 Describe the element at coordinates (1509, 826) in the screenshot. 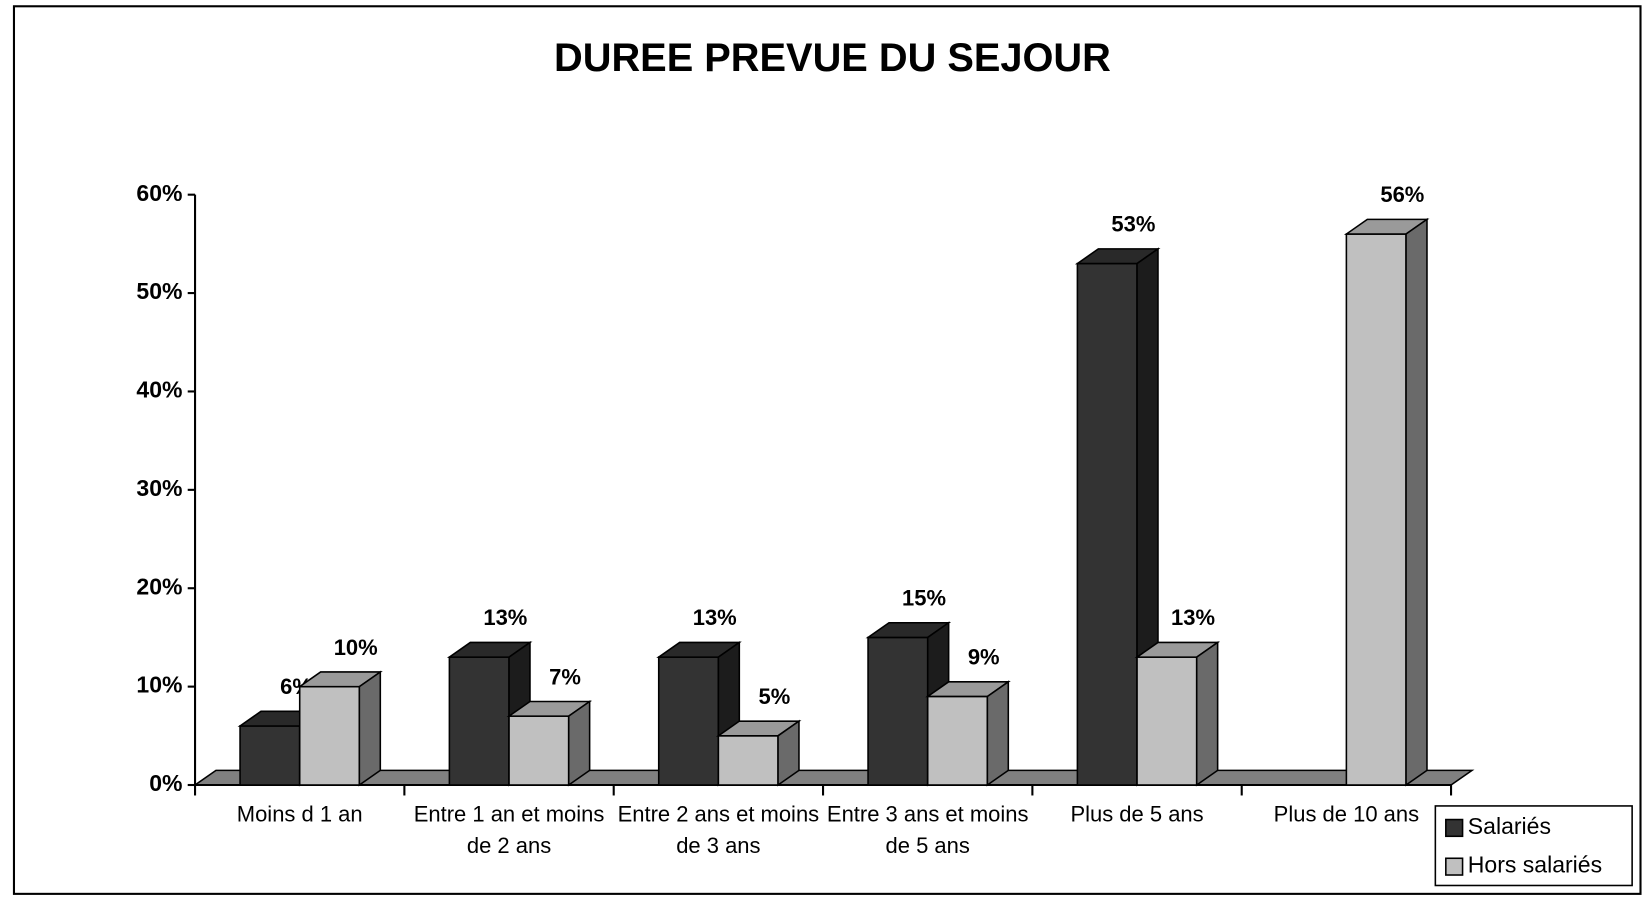

I see `legend-label: Salariés` at that location.